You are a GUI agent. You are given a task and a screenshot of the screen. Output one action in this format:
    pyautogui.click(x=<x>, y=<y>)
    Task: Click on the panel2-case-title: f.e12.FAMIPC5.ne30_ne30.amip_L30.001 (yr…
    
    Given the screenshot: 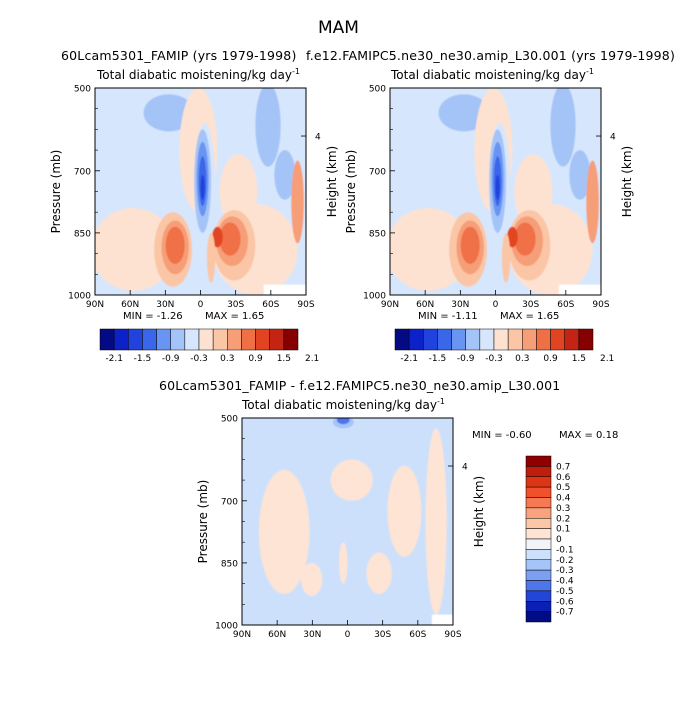 What is the action you would take?
    pyautogui.click(x=491, y=55)
    